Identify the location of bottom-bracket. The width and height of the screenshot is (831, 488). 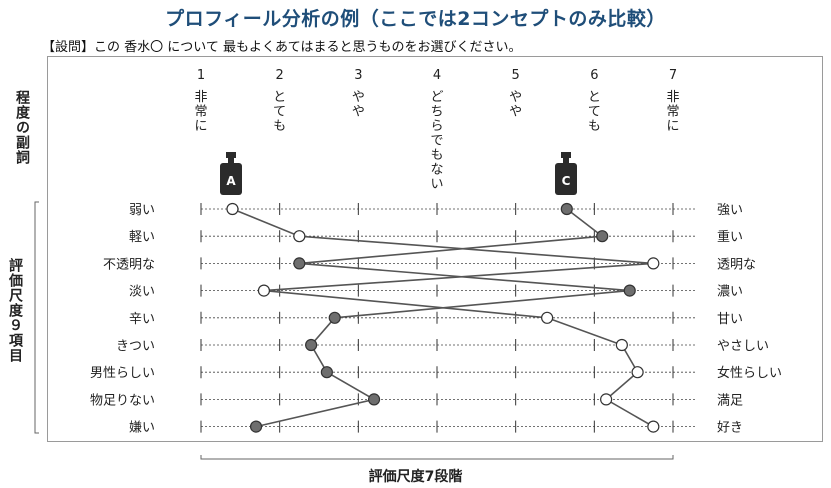
(437, 457).